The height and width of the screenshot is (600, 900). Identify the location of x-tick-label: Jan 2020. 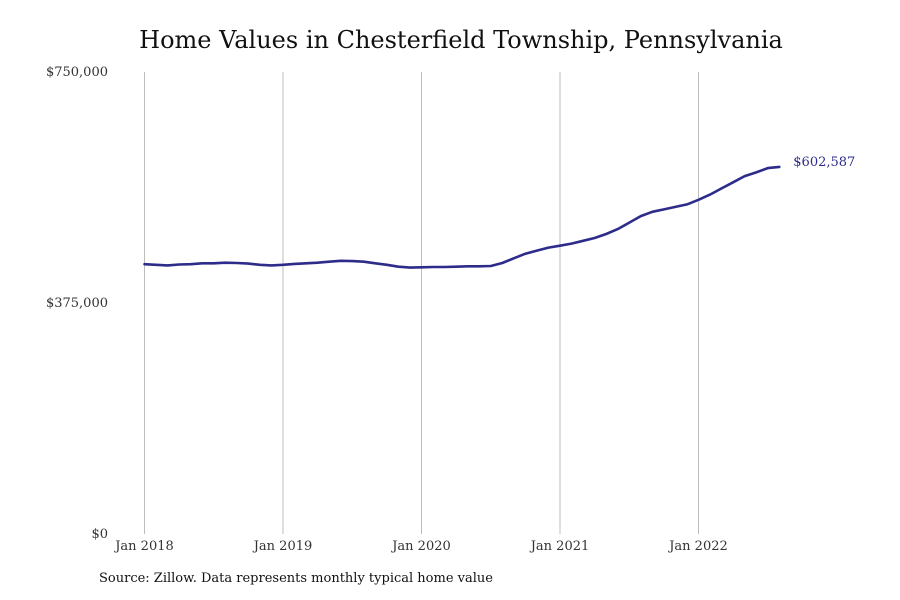
(420, 546).